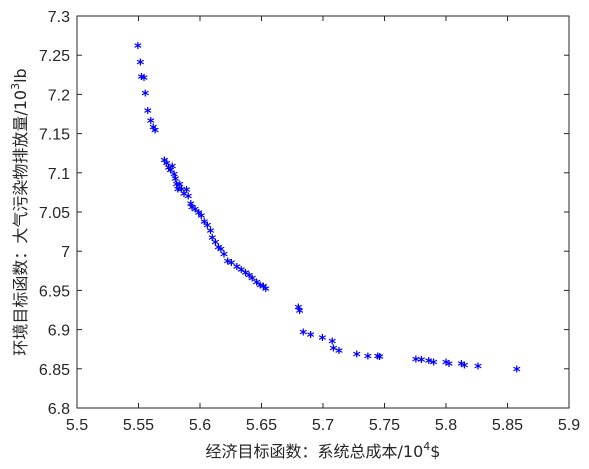  I want to click on y-tick-label: 6.9, so click(59, 331).